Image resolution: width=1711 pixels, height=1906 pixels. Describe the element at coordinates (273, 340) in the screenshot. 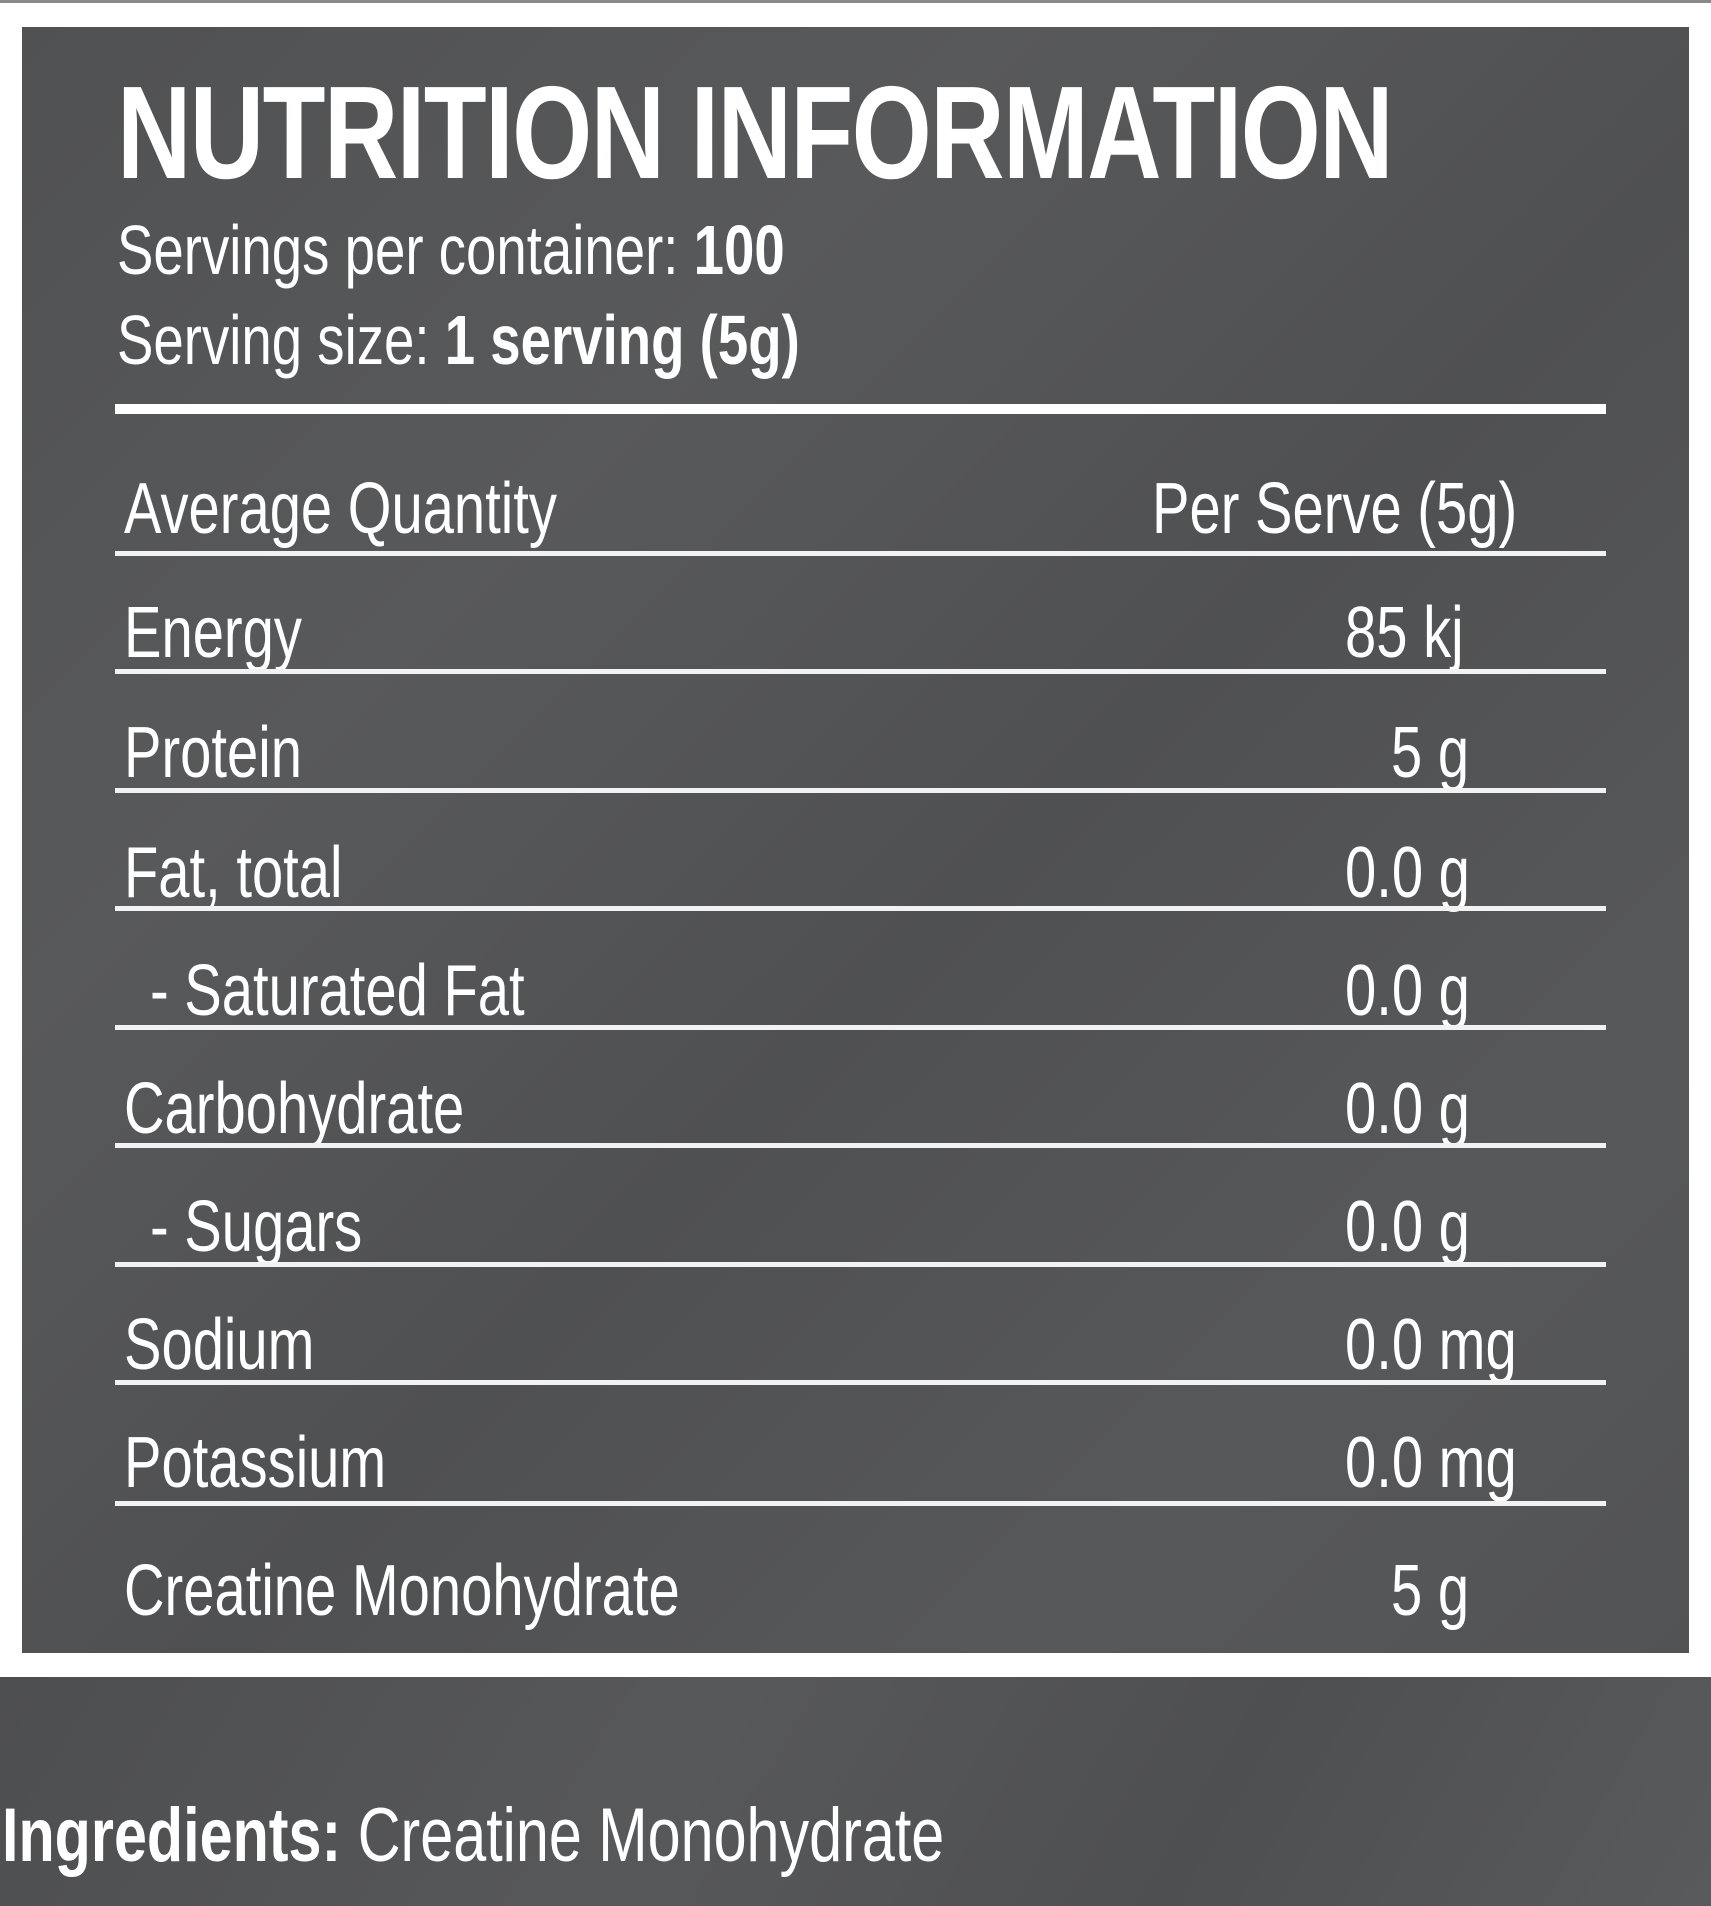

I see `serving-size-label: Serving size:` at that location.